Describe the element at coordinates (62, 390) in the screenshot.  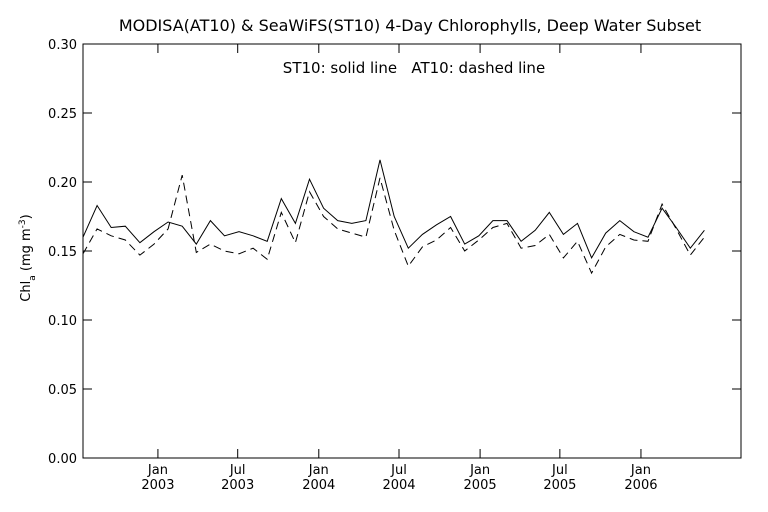
I see `y-tick-label: 0.05` at that location.